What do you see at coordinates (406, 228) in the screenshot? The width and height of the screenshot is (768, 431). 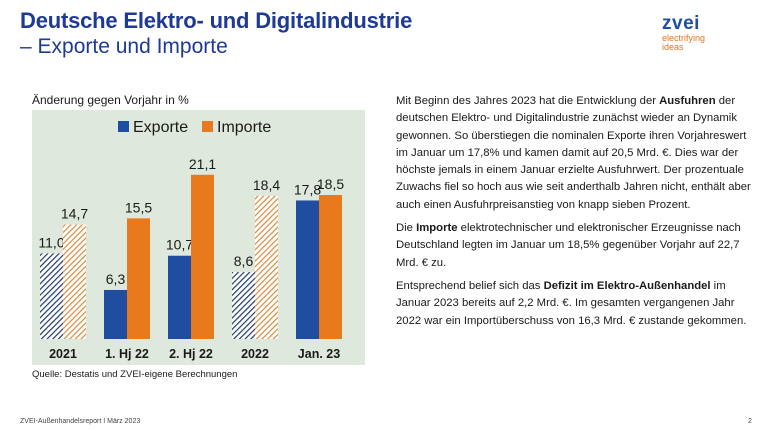 I see `body-text: Die` at bounding box center [406, 228].